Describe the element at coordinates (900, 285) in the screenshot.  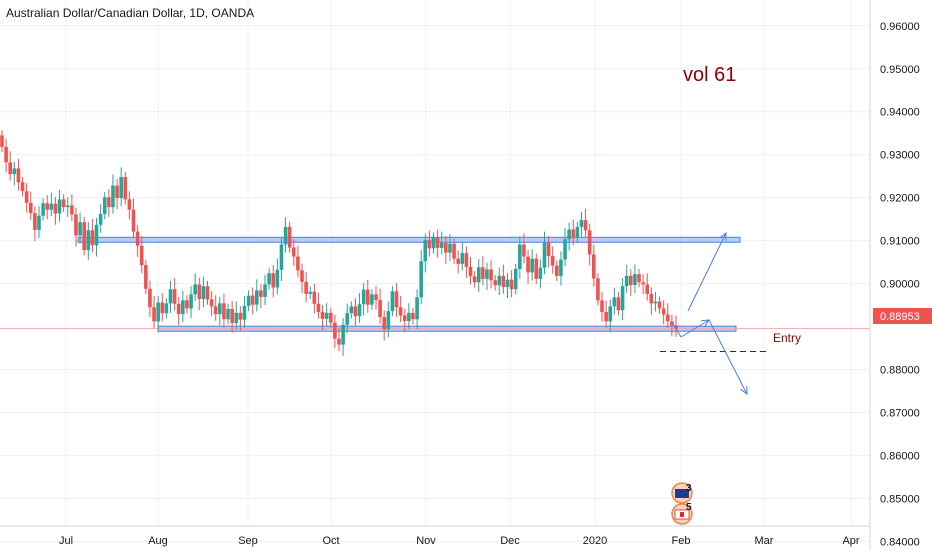
I see `y-tick-label: 0.90000` at that location.